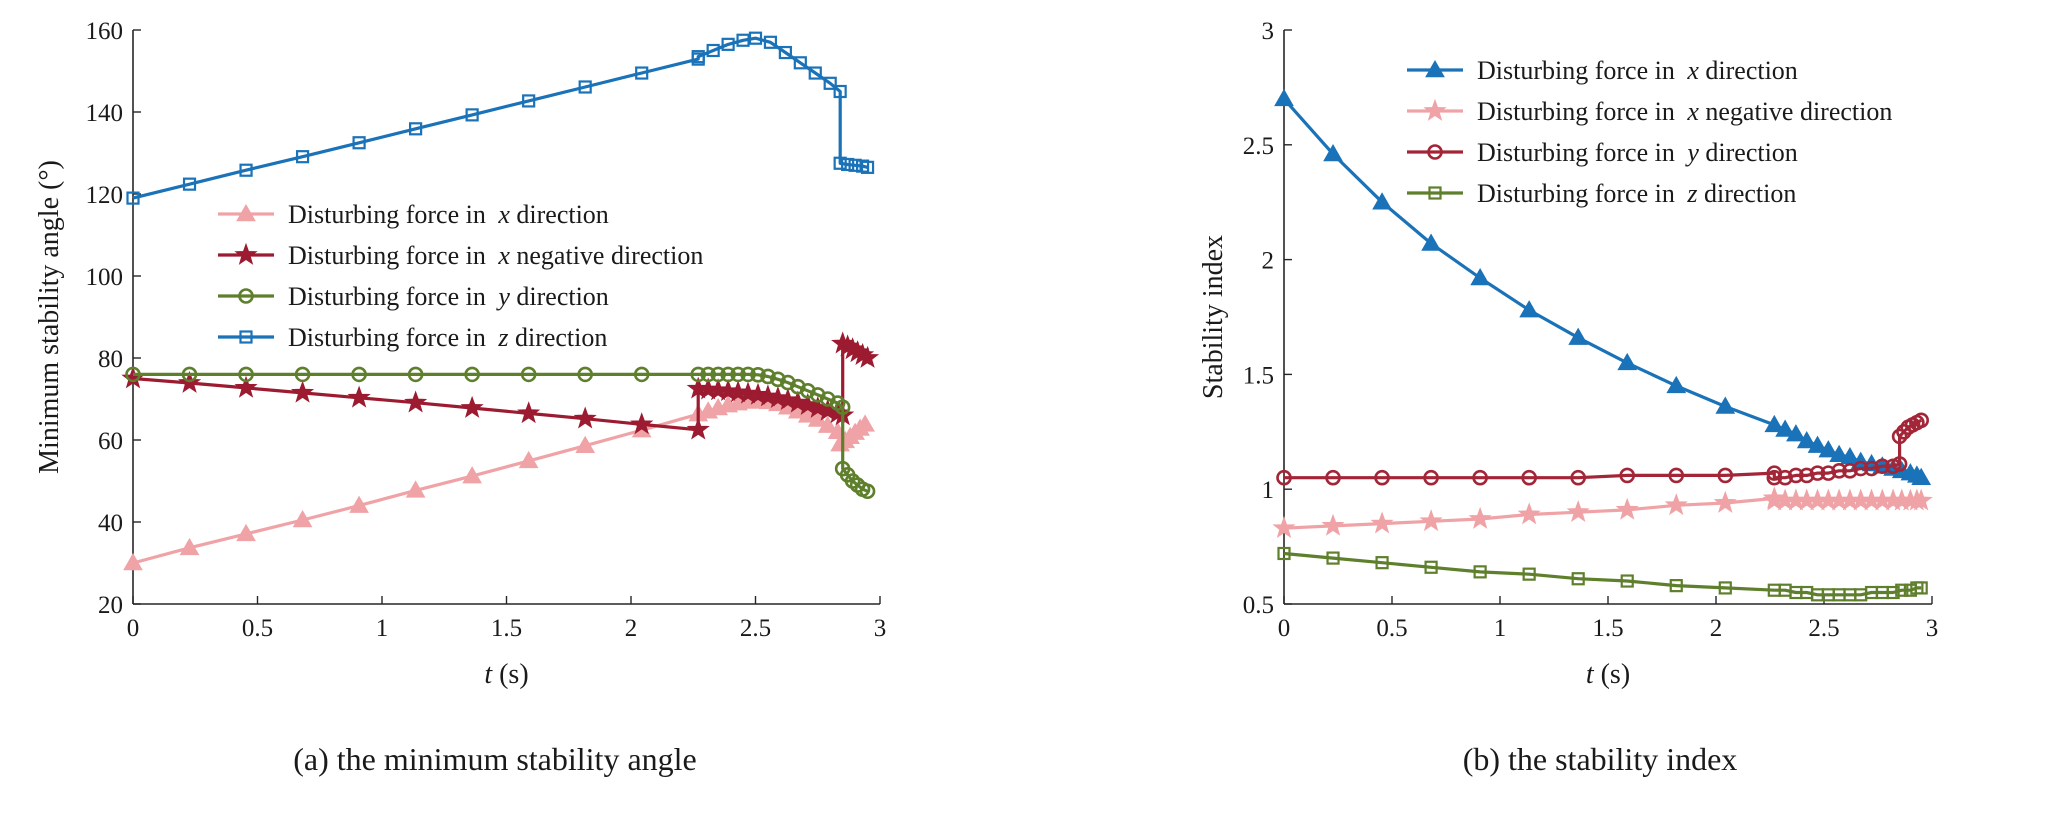  Describe the element at coordinates (501, 432) in the screenshot. I see `series-line` at that location.